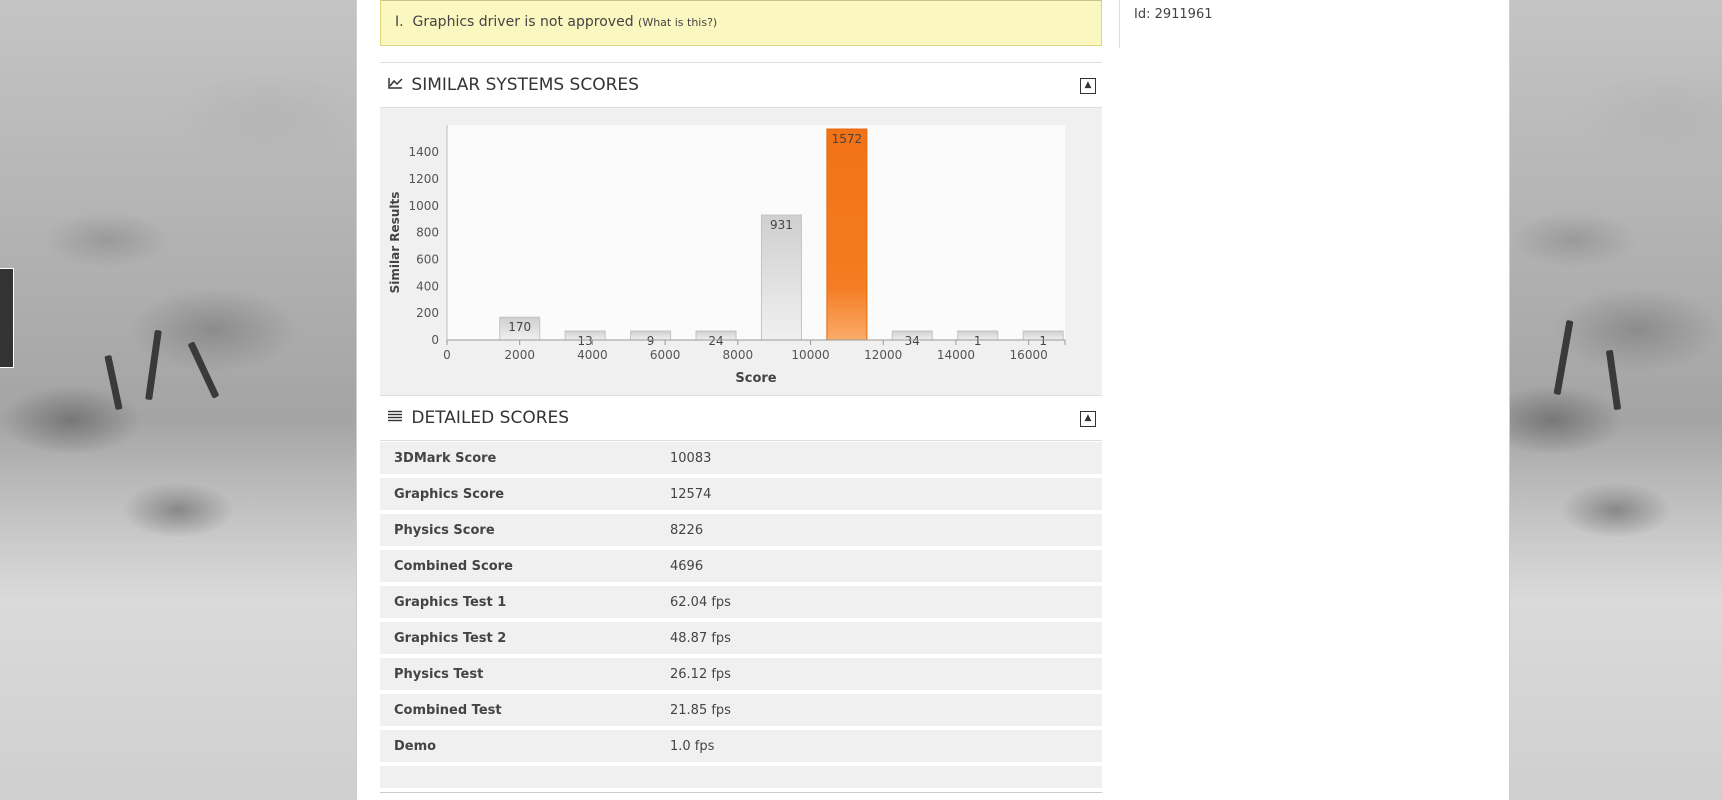 Image resolution: width=1722 pixels, height=800 pixels. I want to click on bar-value-label: 931, so click(781, 225).